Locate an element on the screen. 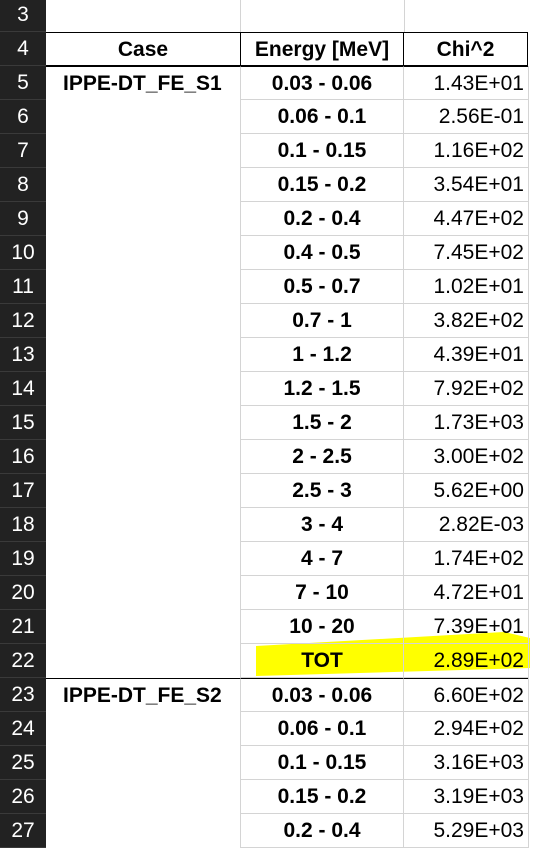  cell-chi: 3.82E+02 is located at coordinates (466, 321).